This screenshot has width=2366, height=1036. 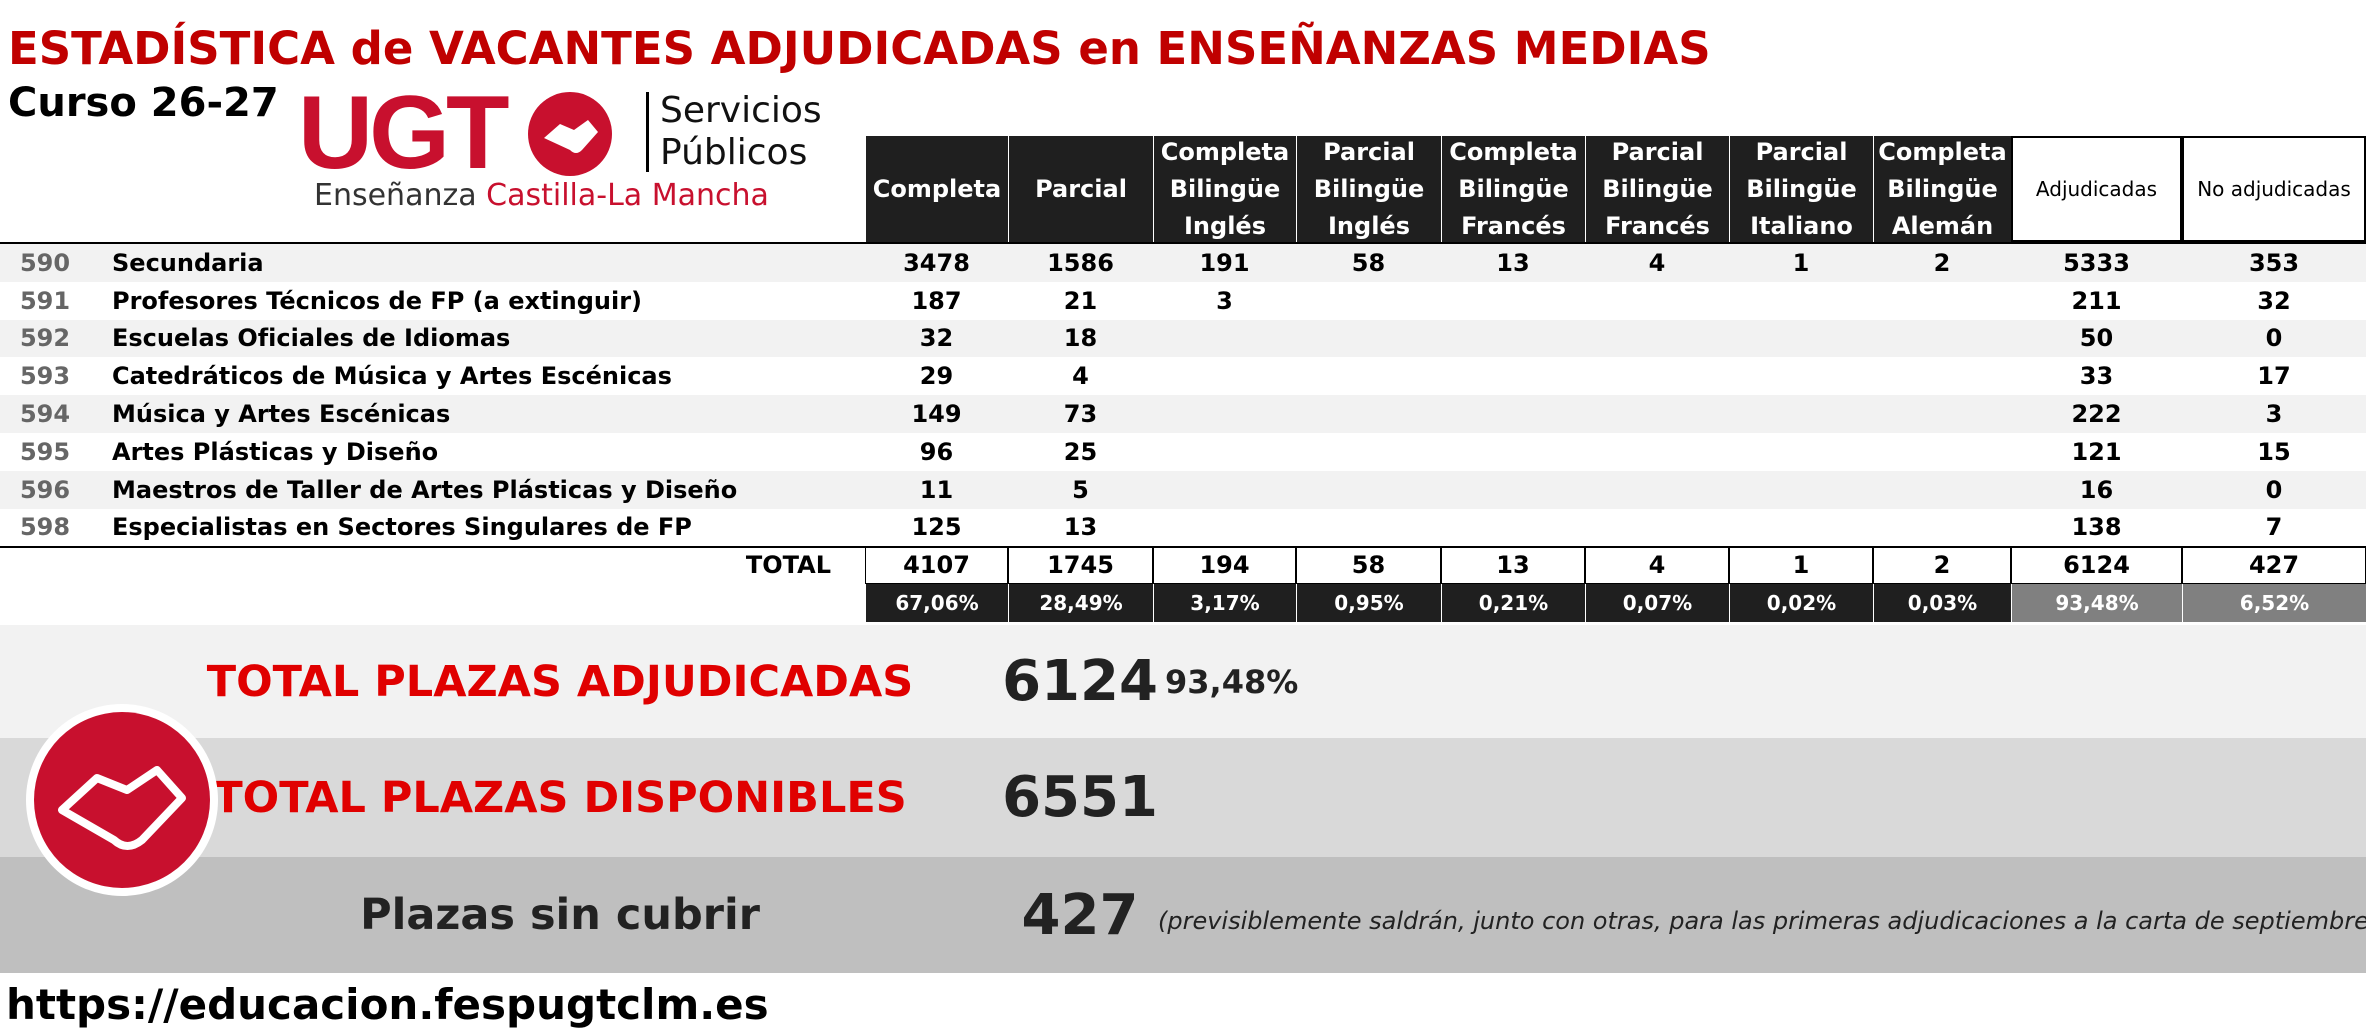 I want to click on logo-emblem, so click(x=570, y=134).